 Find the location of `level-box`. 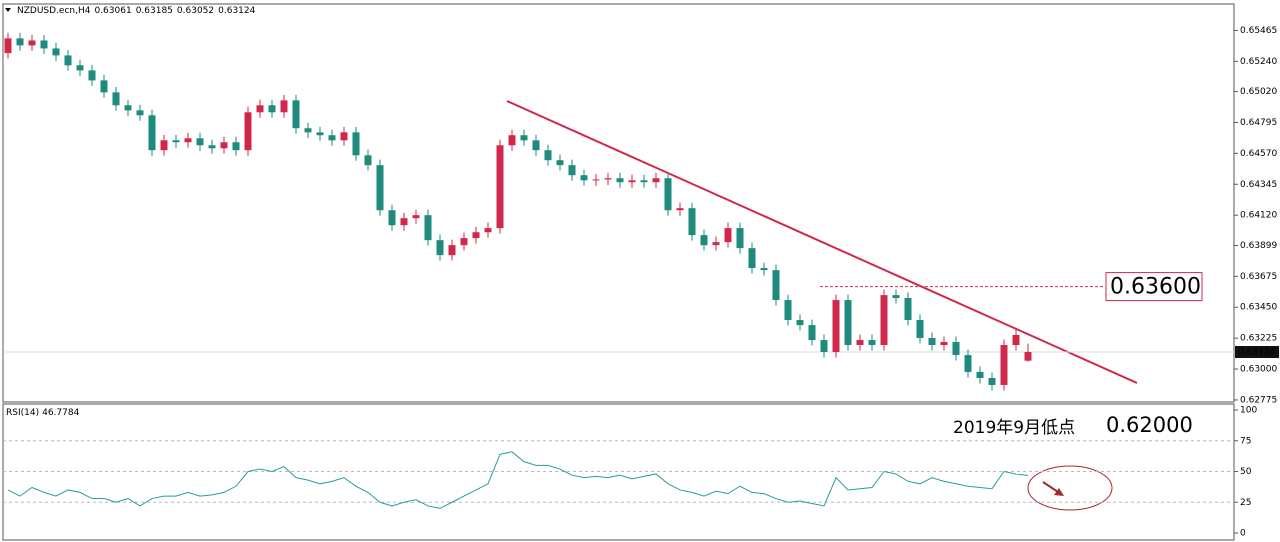

level-box is located at coordinates (1154, 287).